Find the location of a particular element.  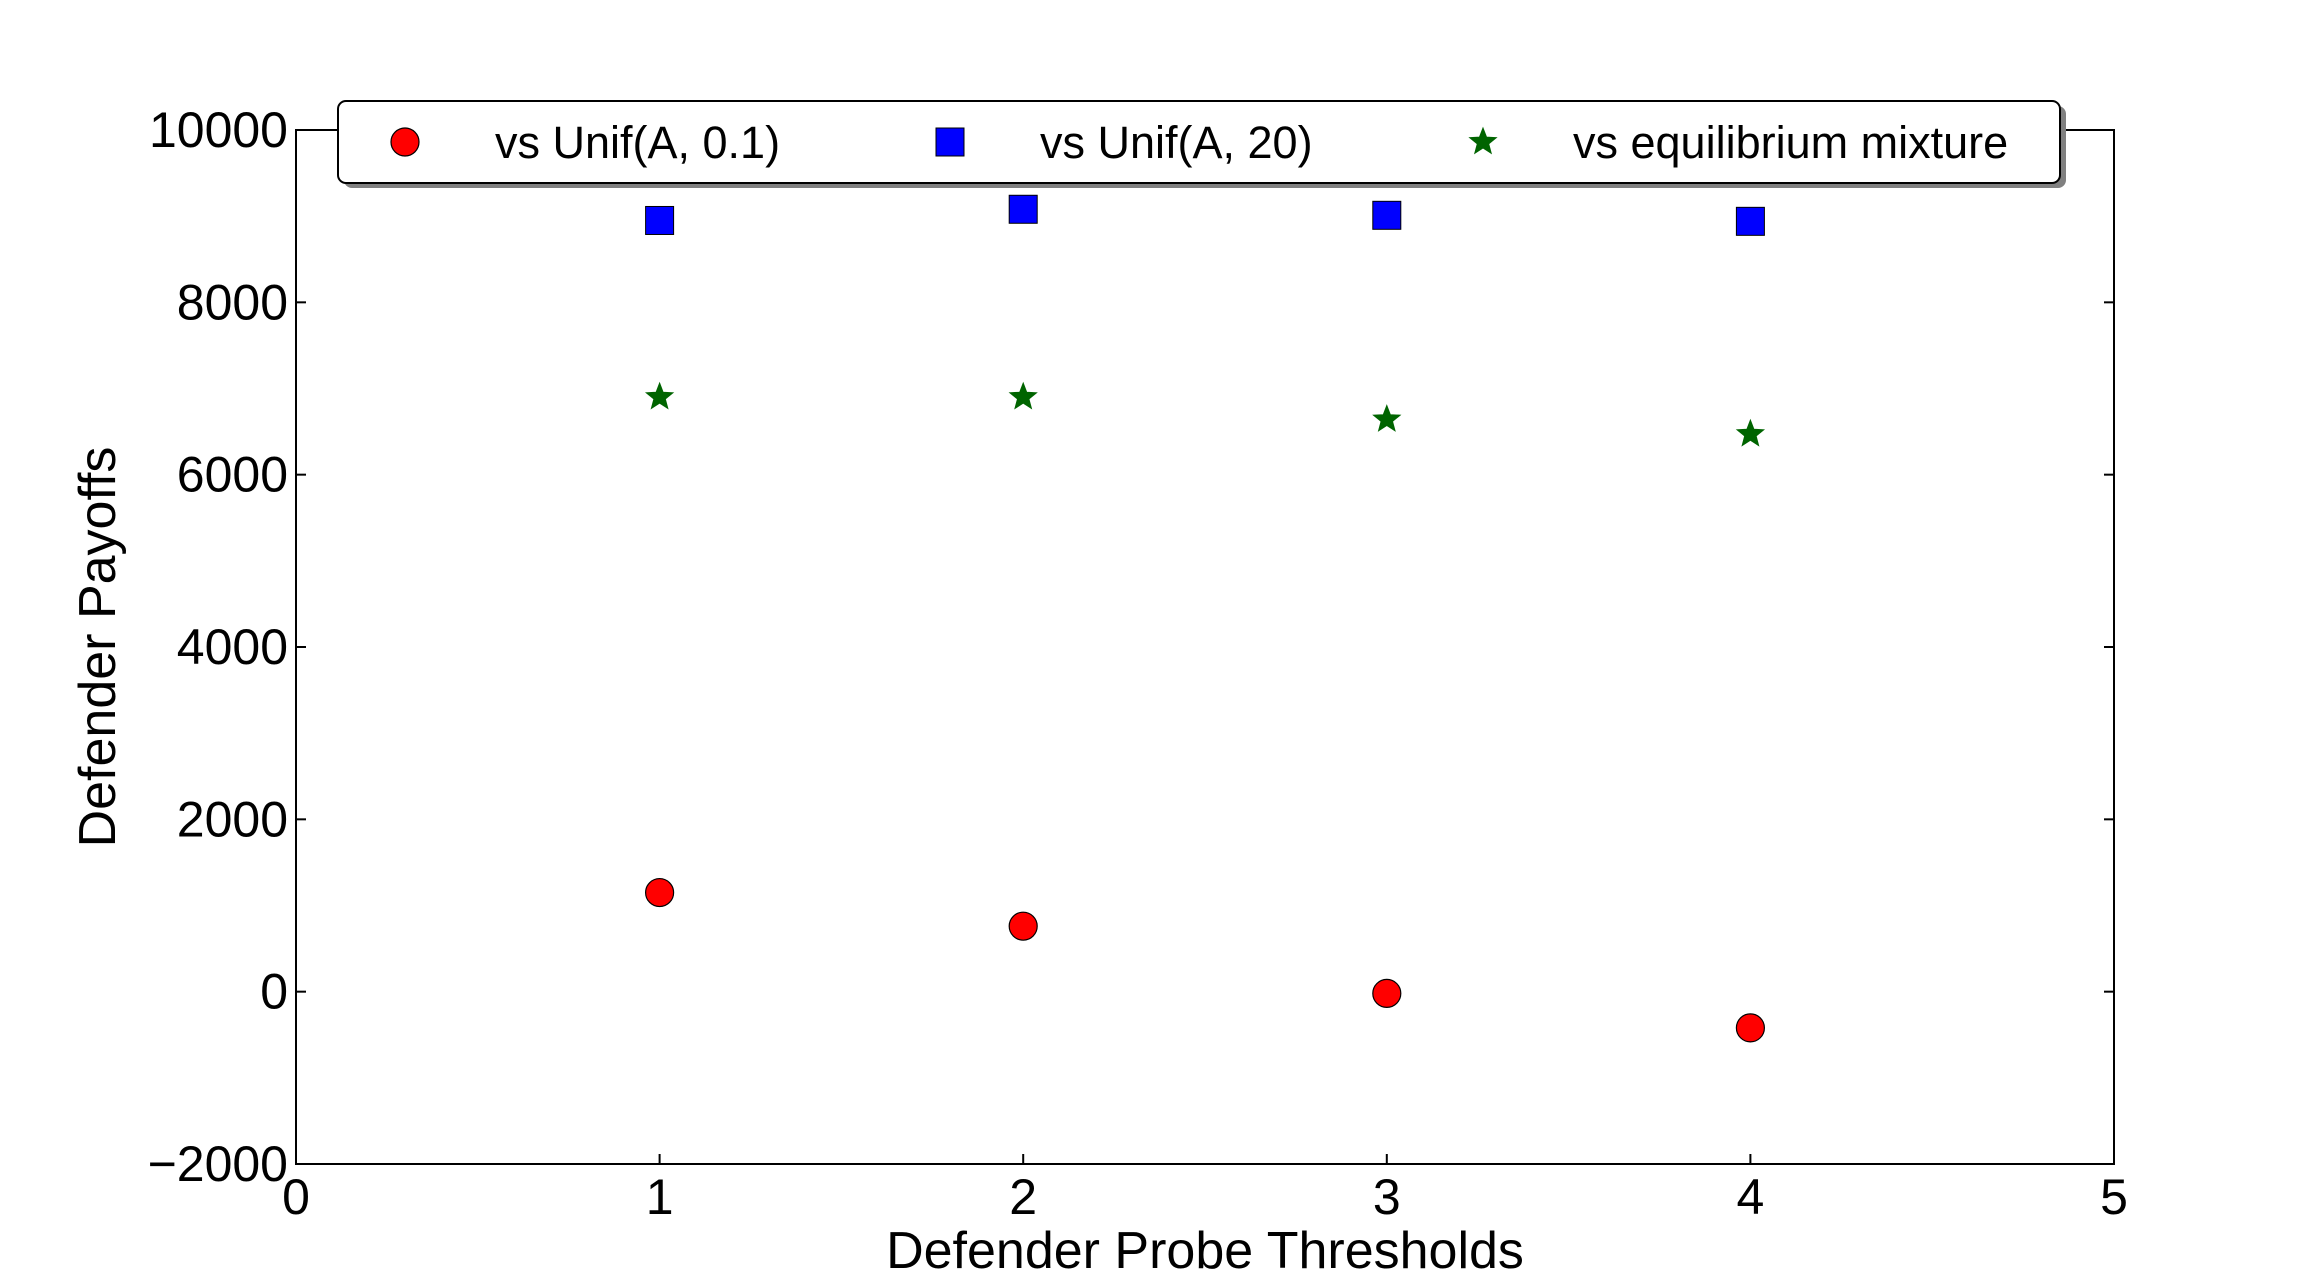

legend-marker-star is located at coordinates (1483, 140).